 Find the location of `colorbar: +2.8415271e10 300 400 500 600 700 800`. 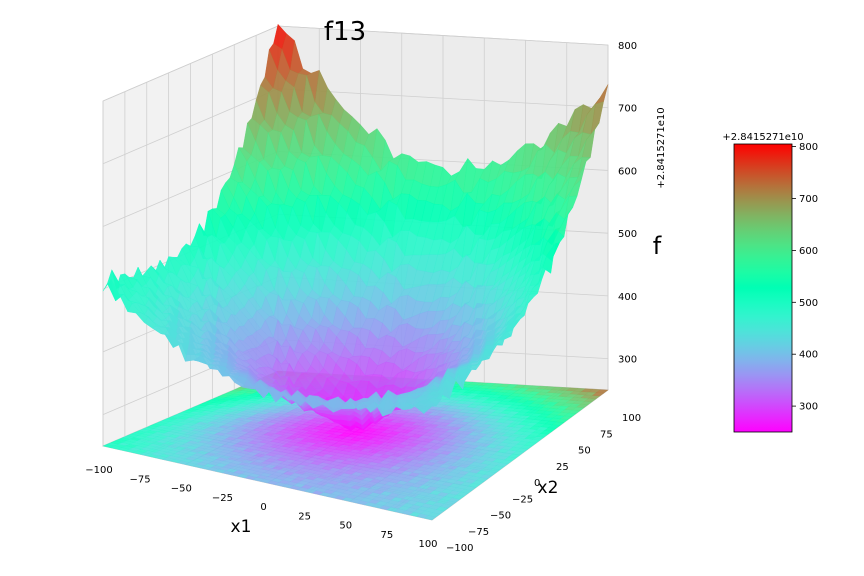

colorbar: +2.8415271e10 300 400 500 600 700 800 is located at coordinates (770, 282).